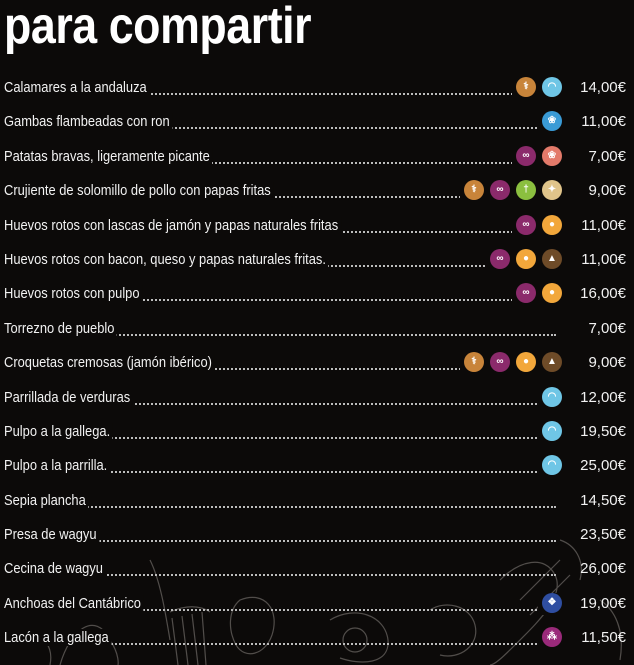 The height and width of the screenshot is (665, 634). Describe the element at coordinates (317, 571) in the screenshot. I see `menu-item: Cecina de wagyu 26,00€` at that location.